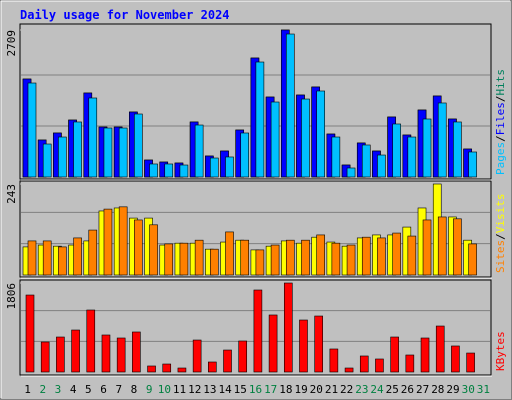  What do you see at coordinates (73, 389) in the screenshot?
I see `x-tick-label: 4` at bounding box center [73, 389].